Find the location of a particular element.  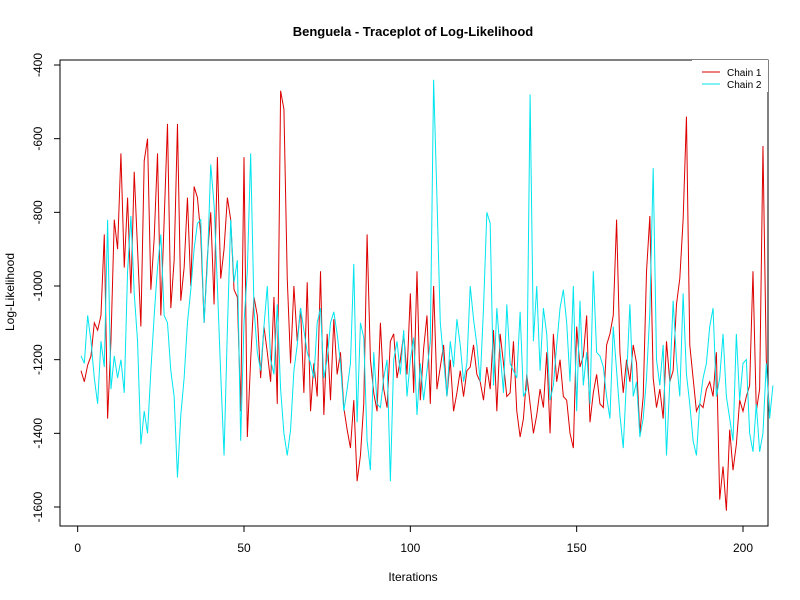

y-tick-label: -1200 is located at coordinates (38, 359).